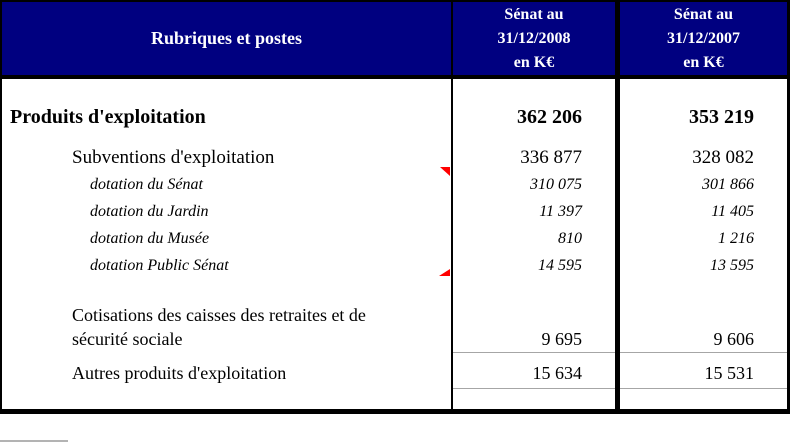 Image resolution: width=790 pixels, height=444 pixels. I want to click on header-cell-2007: Sénat au 31/12/2007 en K€, so click(703, 38).